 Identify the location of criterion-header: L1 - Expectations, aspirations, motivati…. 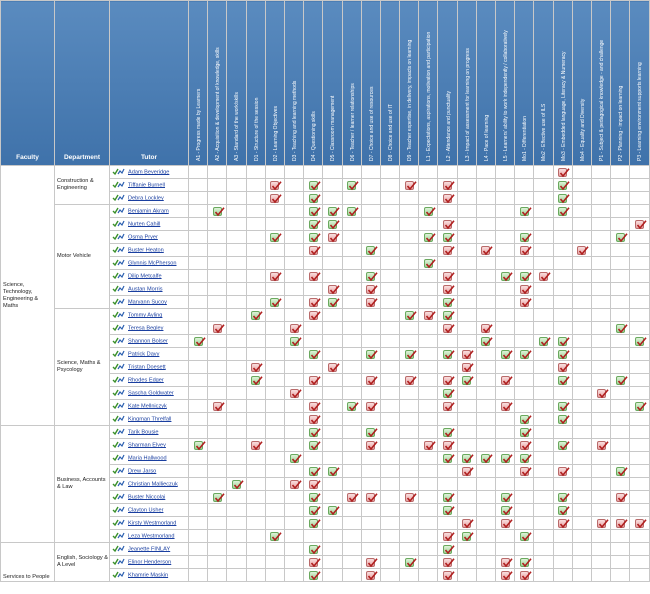
(428, 83).